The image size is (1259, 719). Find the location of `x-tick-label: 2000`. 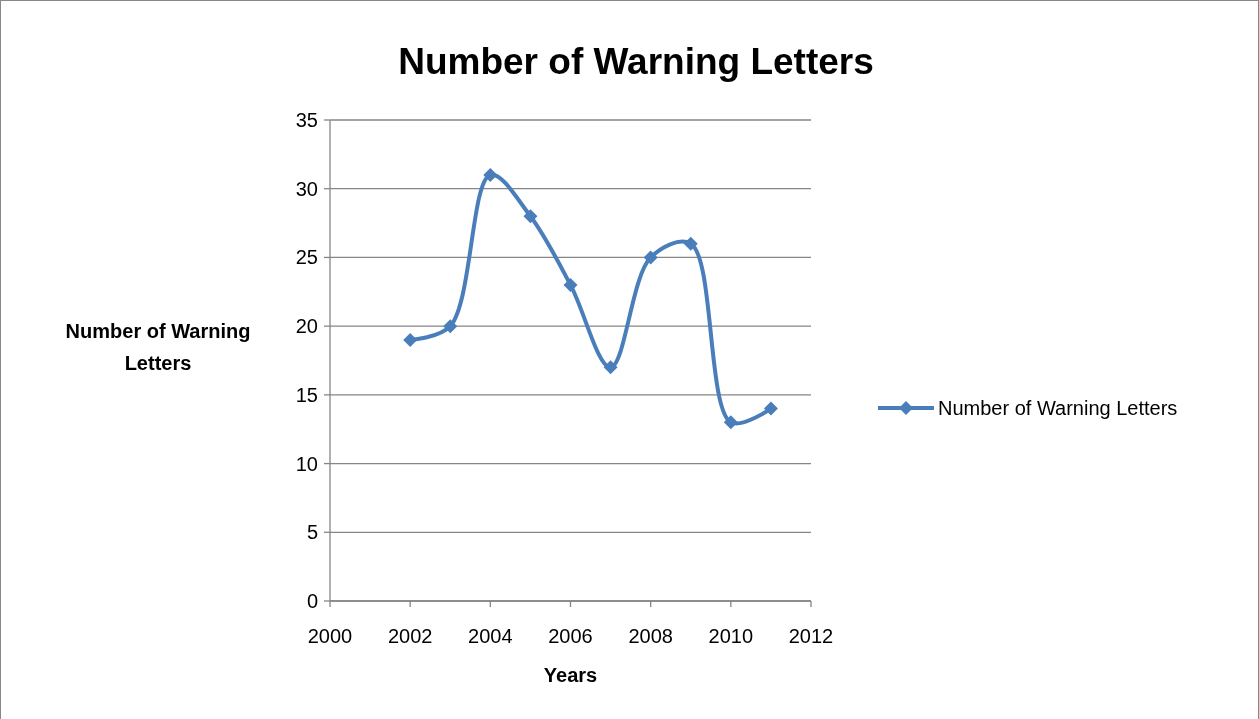

x-tick-label: 2000 is located at coordinates (330, 636).